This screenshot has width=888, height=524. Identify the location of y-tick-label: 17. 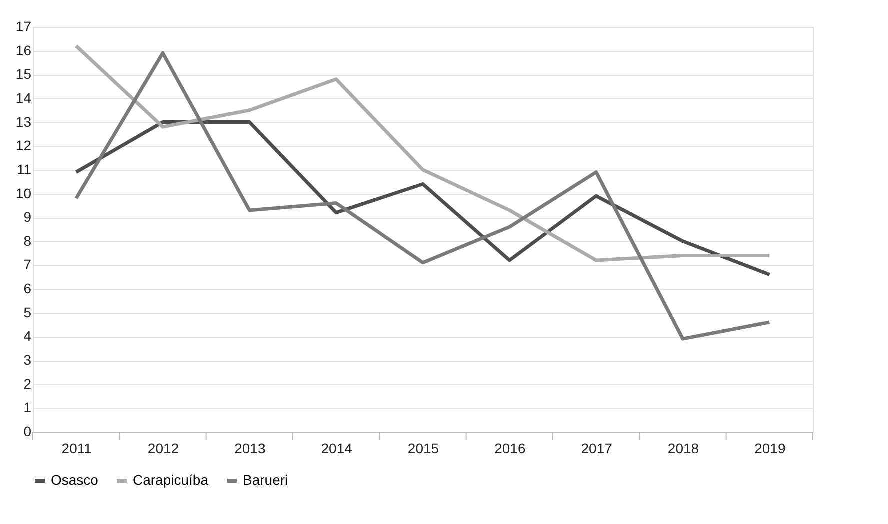
(24, 26).